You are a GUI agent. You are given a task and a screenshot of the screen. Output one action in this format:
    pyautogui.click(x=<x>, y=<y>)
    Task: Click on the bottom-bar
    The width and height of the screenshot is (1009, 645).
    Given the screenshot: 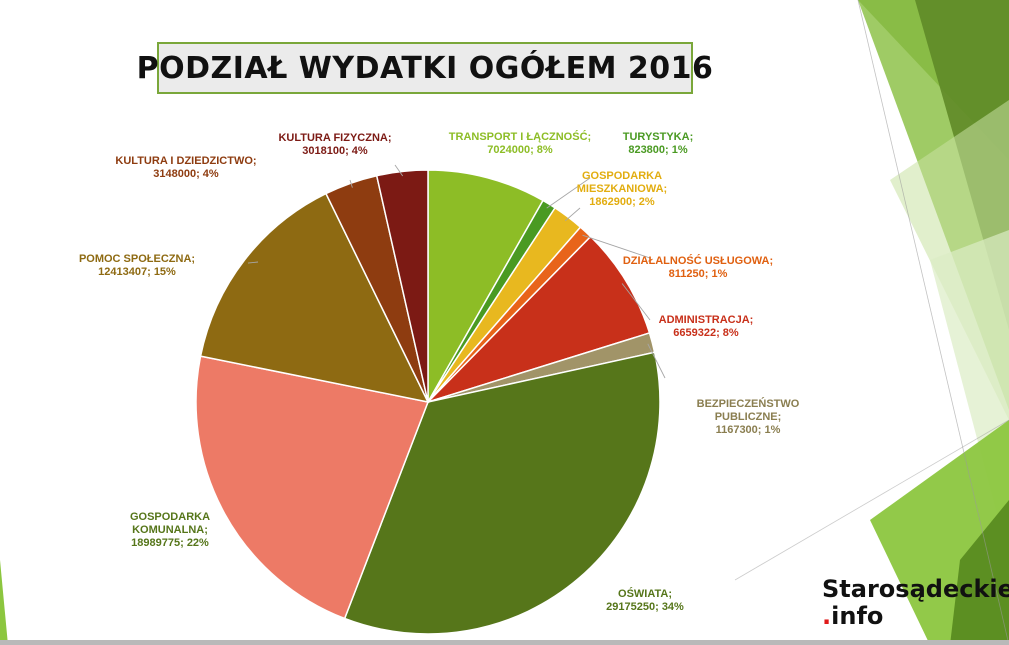 What is the action you would take?
    pyautogui.click(x=504, y=642)
    